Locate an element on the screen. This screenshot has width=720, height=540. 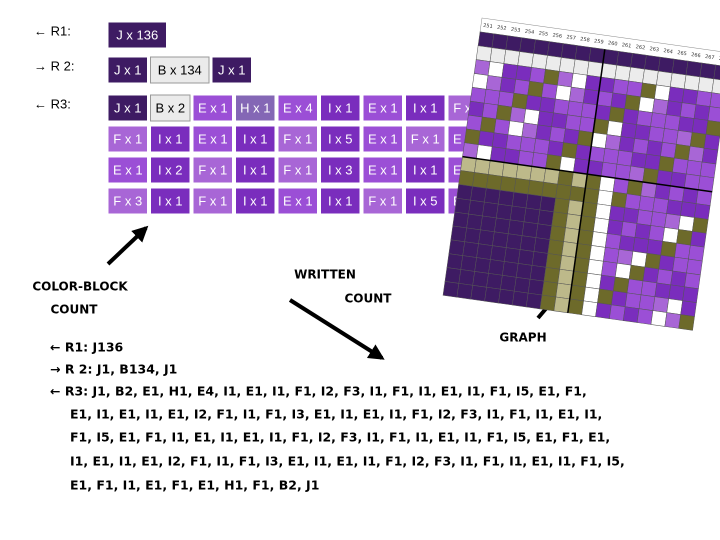
caption: COLOR-BLOCK is located at coordinates (80, 287).